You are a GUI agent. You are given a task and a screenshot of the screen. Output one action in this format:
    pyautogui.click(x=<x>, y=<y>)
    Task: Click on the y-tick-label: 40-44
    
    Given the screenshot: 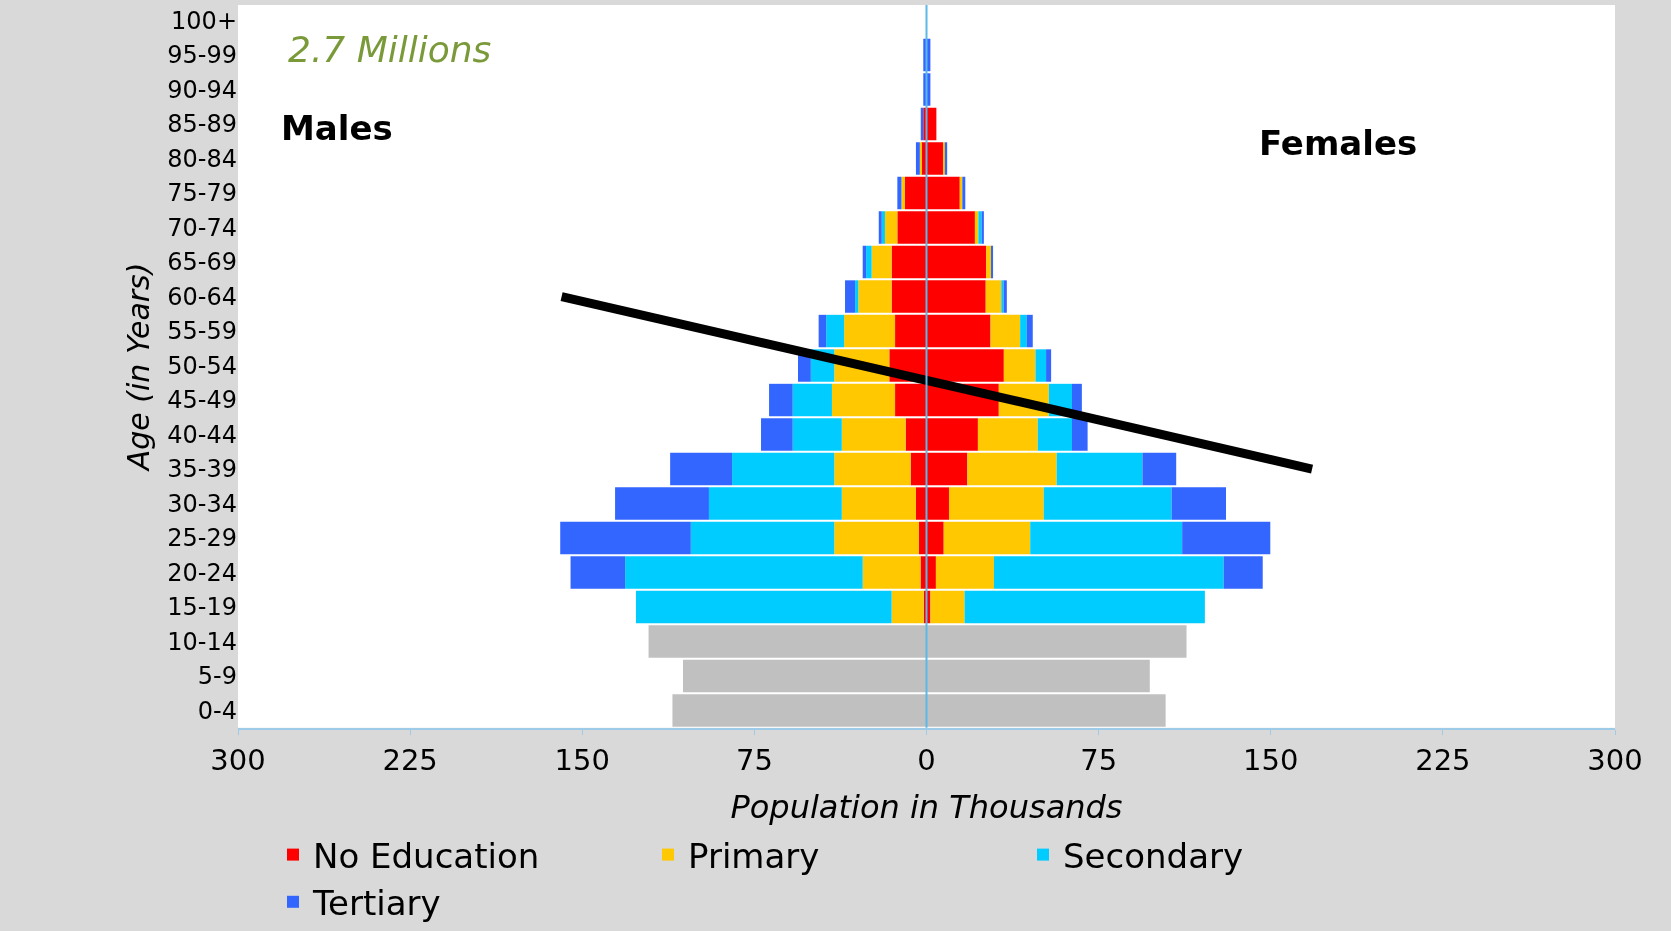 What is the action you would take?
    pyautogui.click(x=202, y=434)
    